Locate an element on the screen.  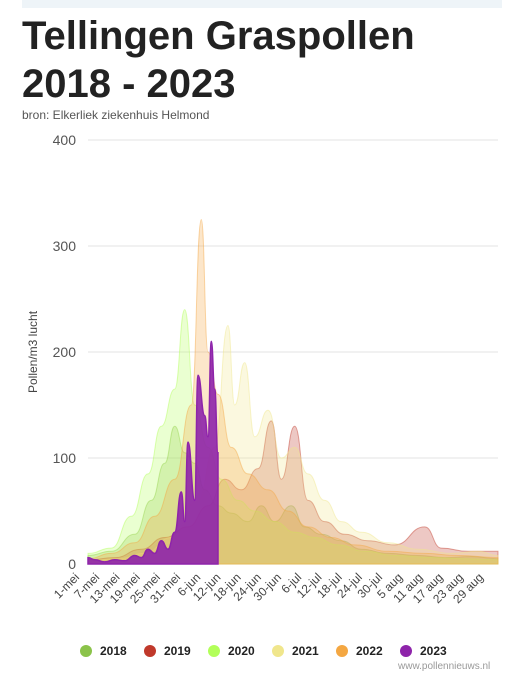
legend-label: 2021 is located at coordinates (305, 651).